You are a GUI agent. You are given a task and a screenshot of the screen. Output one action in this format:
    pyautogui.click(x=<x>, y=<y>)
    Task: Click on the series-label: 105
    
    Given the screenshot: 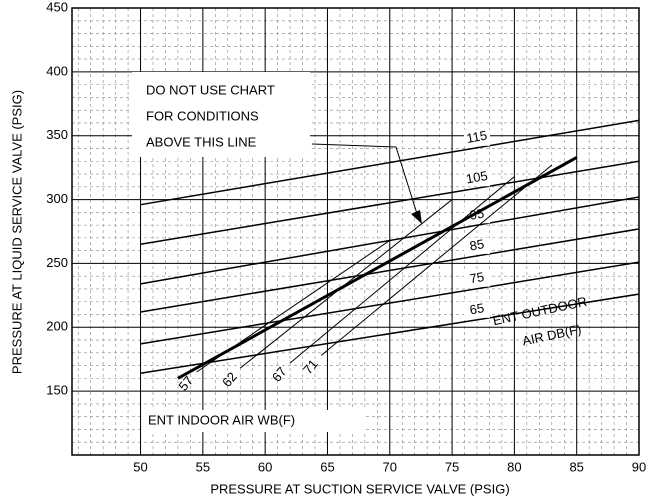 What is the action you would take?
    pyautogui.click(x=477, y=177)
    